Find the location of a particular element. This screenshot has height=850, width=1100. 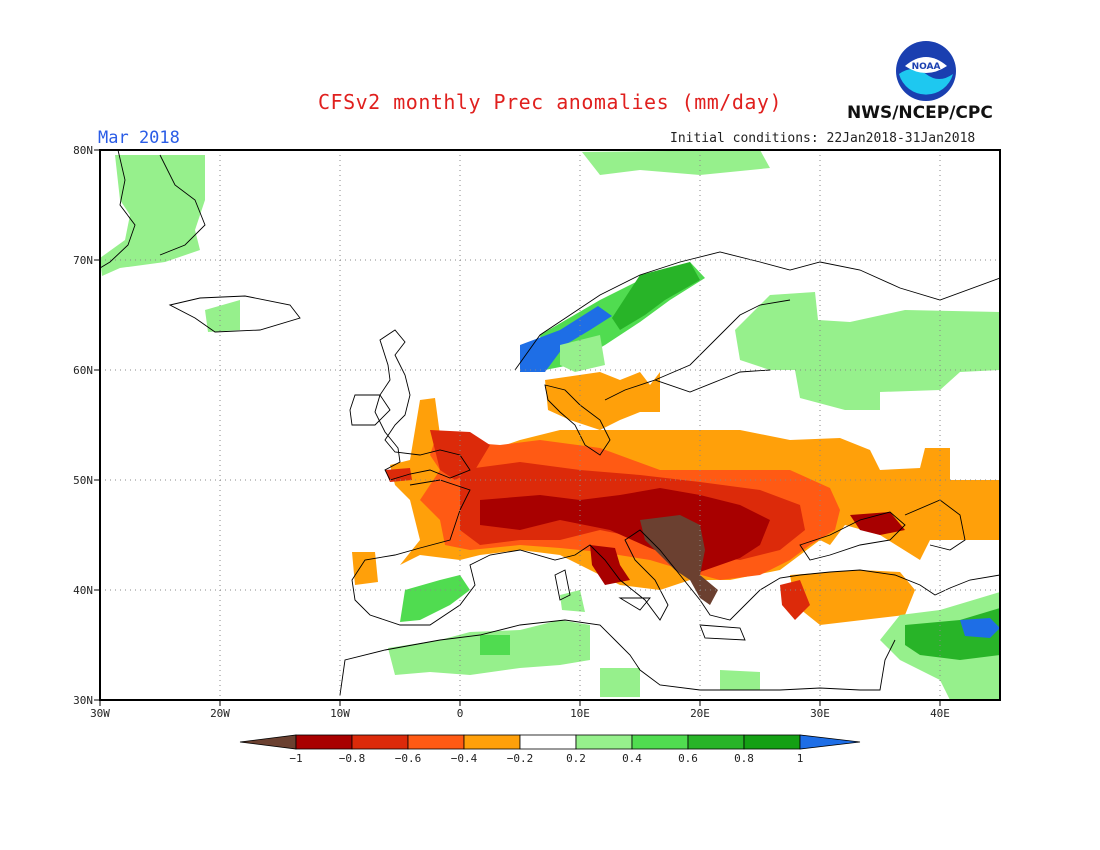

color-legend: −1 −0.8 −0.6 −0.4 −0.2 0.2 0.4 0.6 0.8 1 is located at coordinates (550, 749).